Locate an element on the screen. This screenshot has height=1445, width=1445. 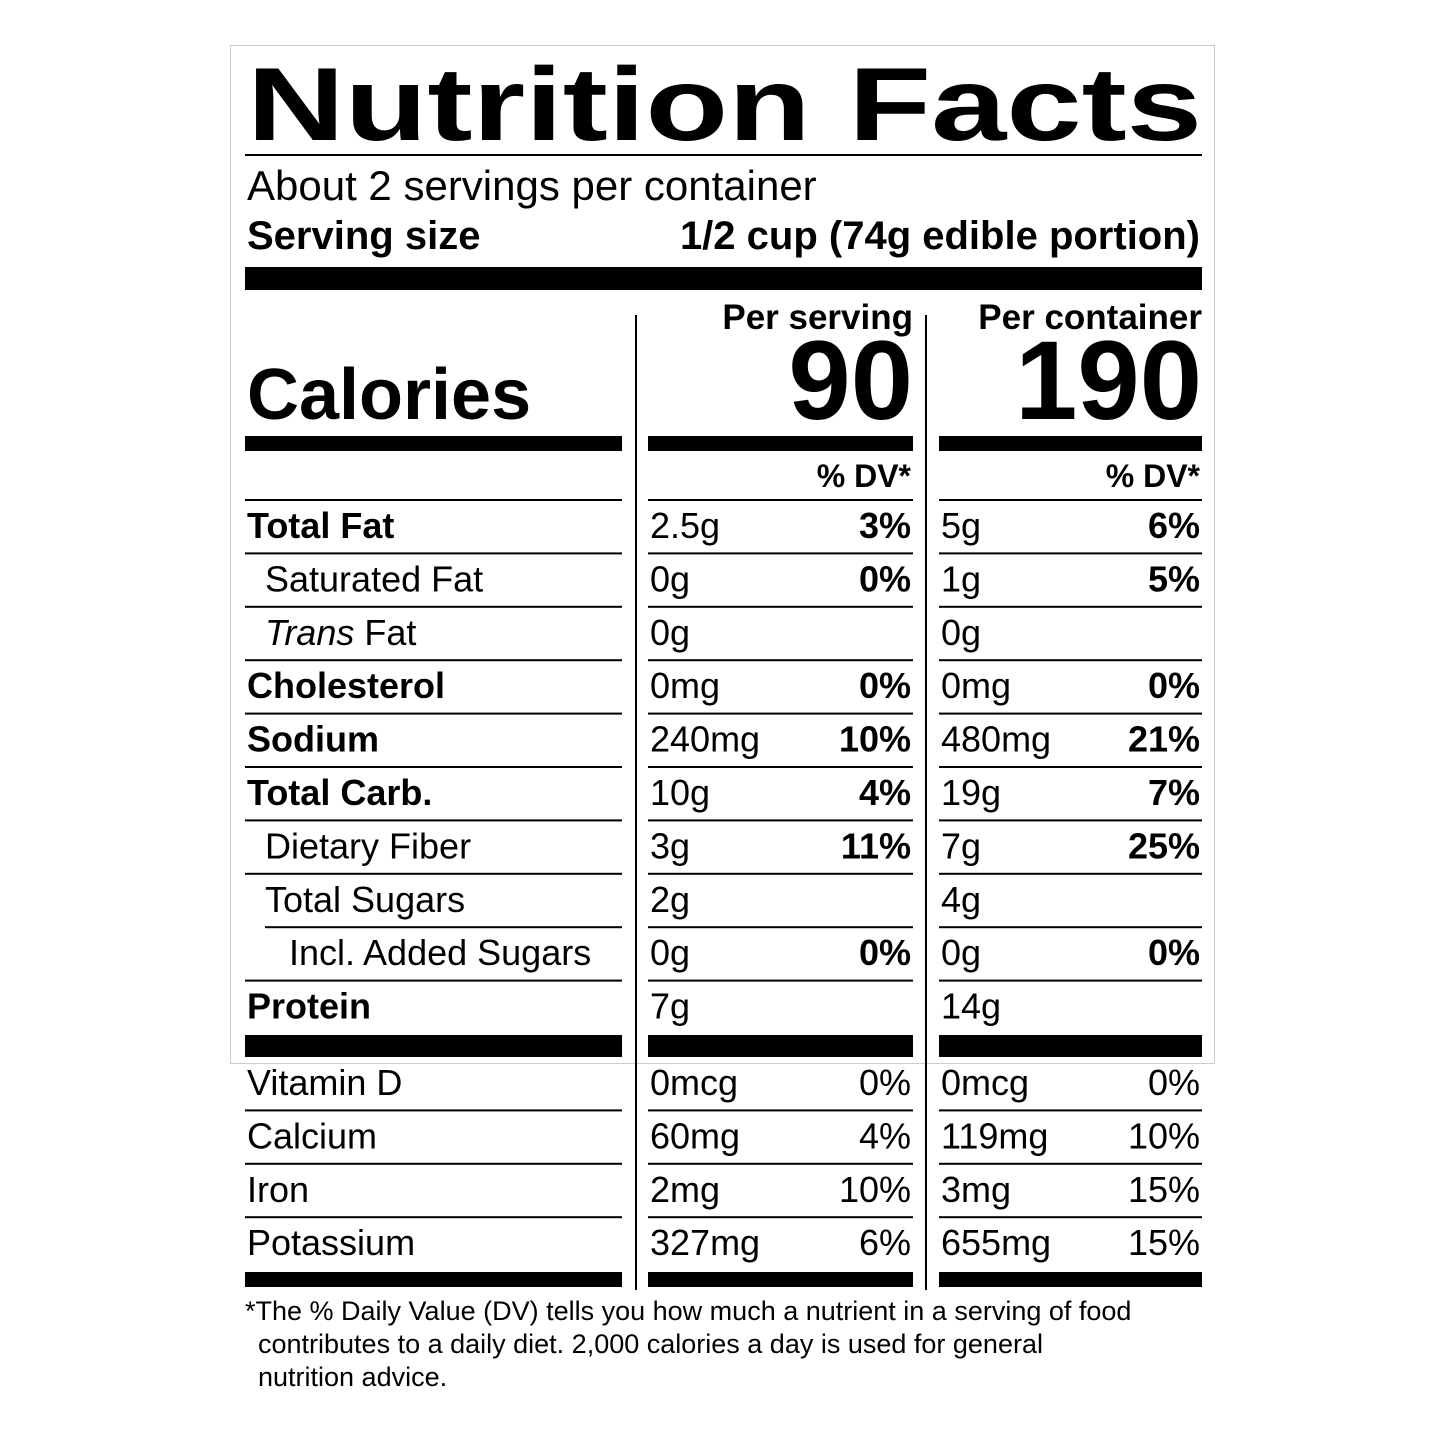
amount: 60mg is located at coordinates (695, 1135).